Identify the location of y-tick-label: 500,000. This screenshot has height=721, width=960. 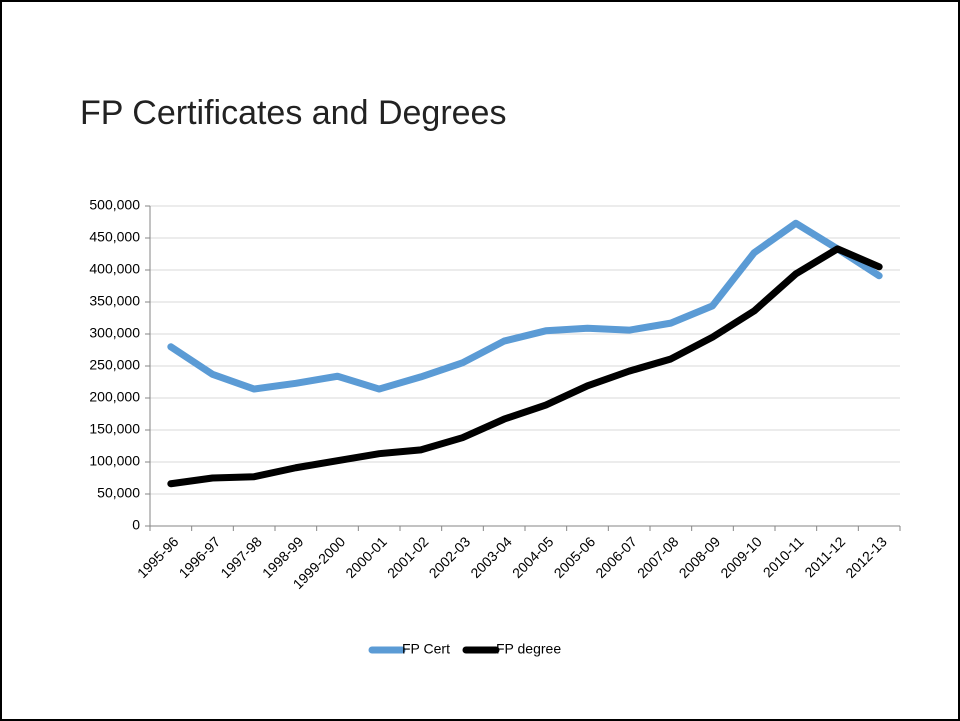
(114, 205).